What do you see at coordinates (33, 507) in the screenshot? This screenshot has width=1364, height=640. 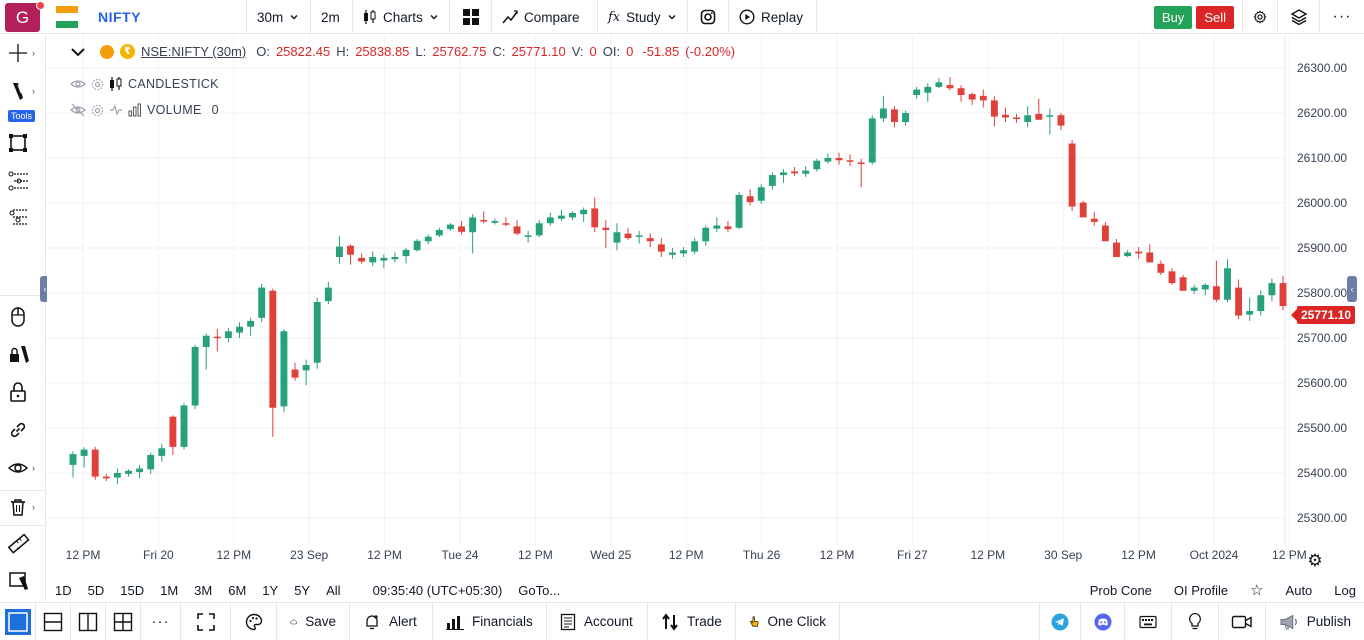 I see `chevron-right-icon: ›` at bounding box center [33, 507].